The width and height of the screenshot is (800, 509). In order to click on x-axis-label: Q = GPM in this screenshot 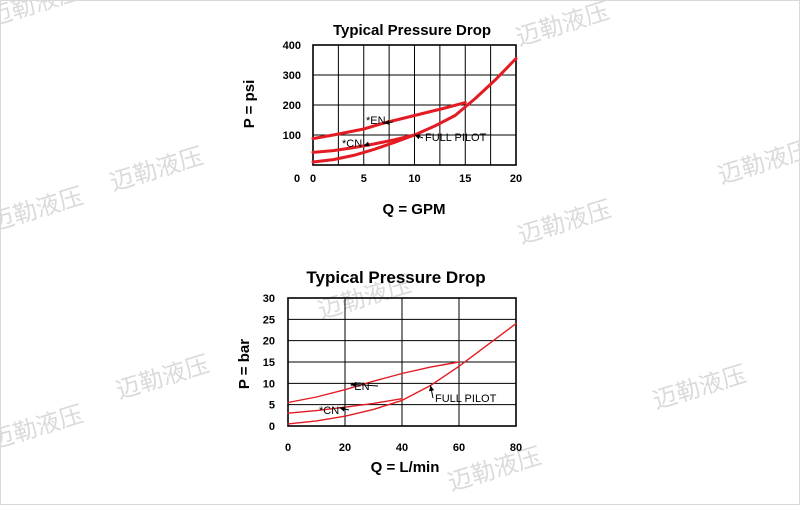, I will do `click(414, 209)`.